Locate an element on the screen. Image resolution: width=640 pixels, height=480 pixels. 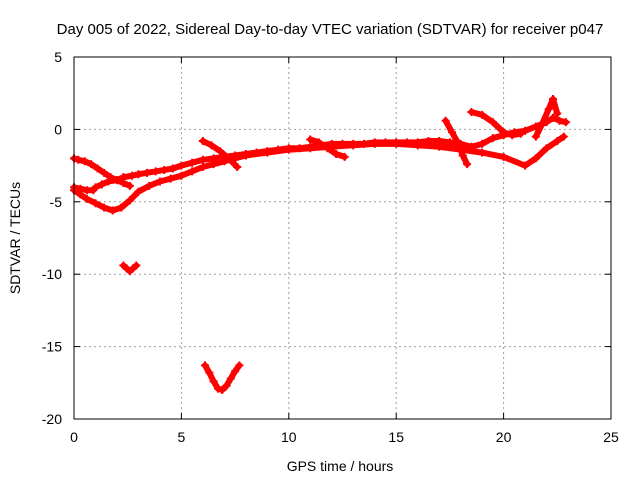
series-dip-branch-b is located at coordinates (327, 148).